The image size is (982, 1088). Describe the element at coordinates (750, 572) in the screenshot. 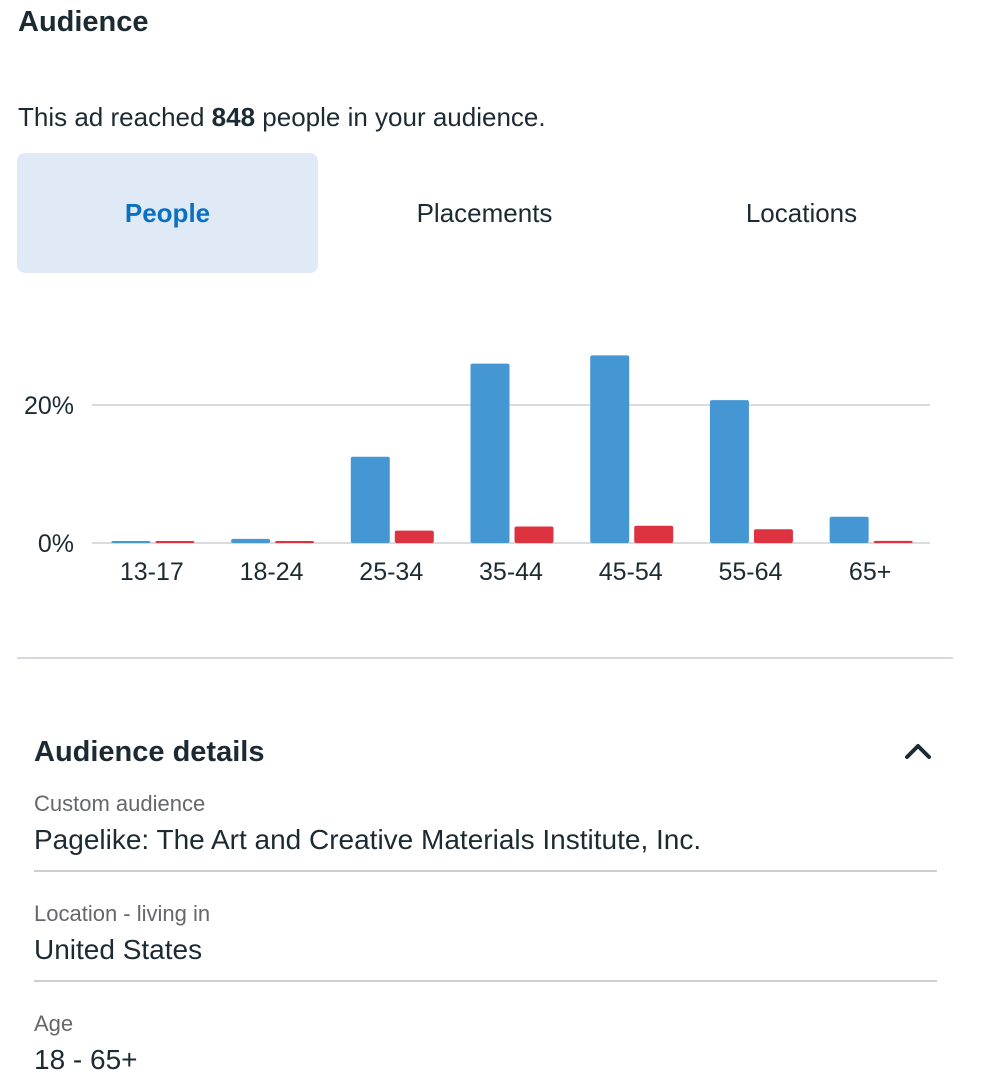

I see `x-tick-label: 55-64` at that location.